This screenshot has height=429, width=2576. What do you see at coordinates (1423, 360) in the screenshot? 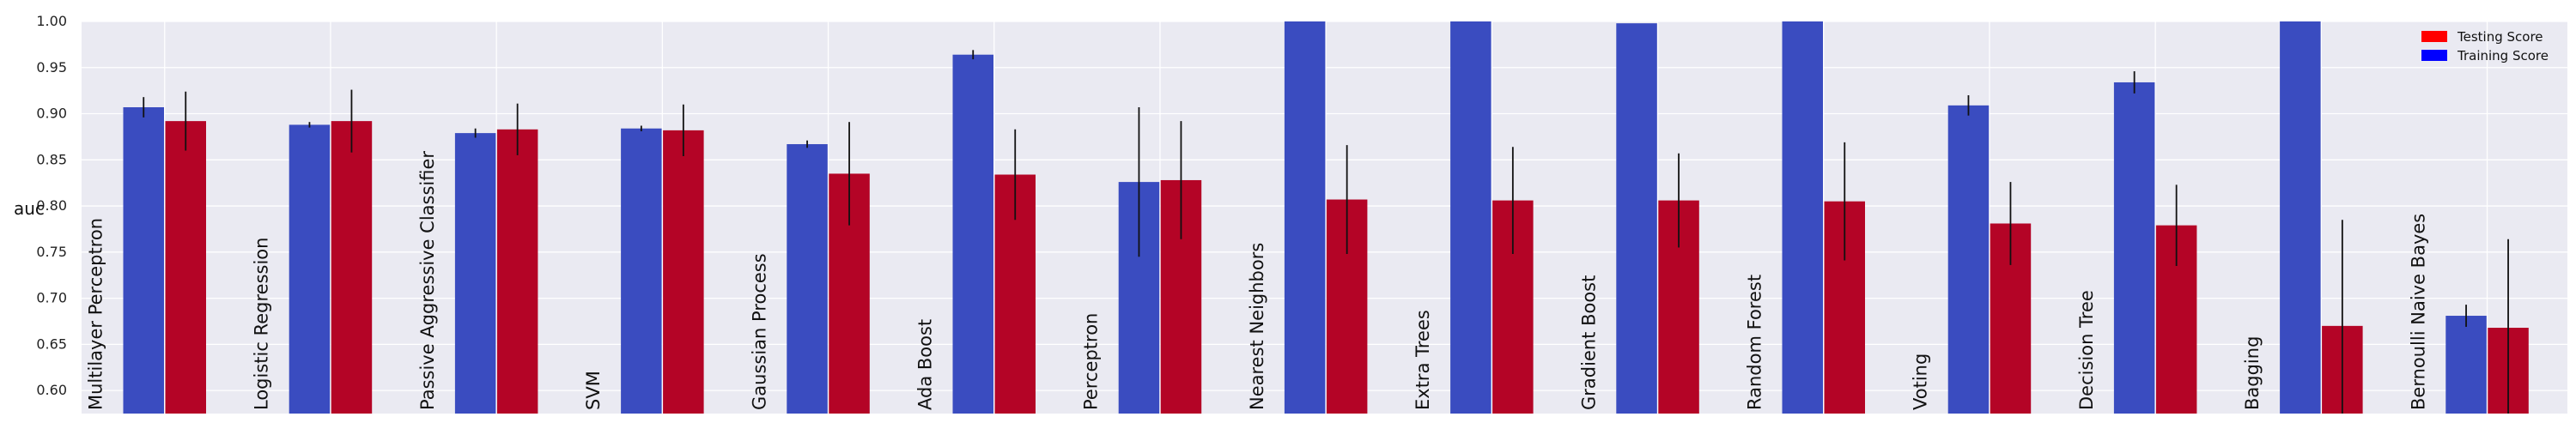
I see `category-label: Extra Trees` at bounding box center [1423, 360].